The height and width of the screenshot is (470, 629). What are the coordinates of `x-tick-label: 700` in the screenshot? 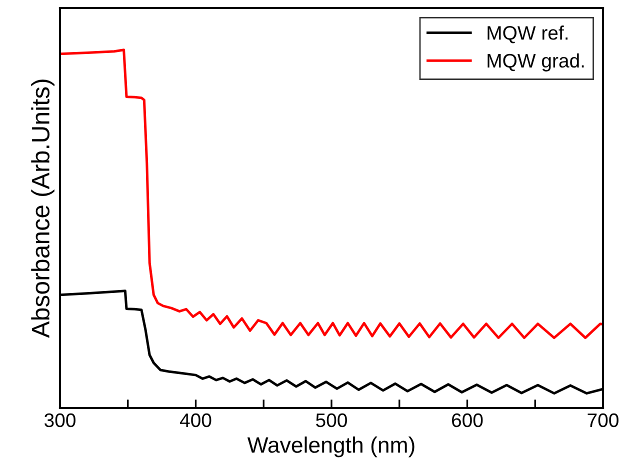 It's located at (603, 420).